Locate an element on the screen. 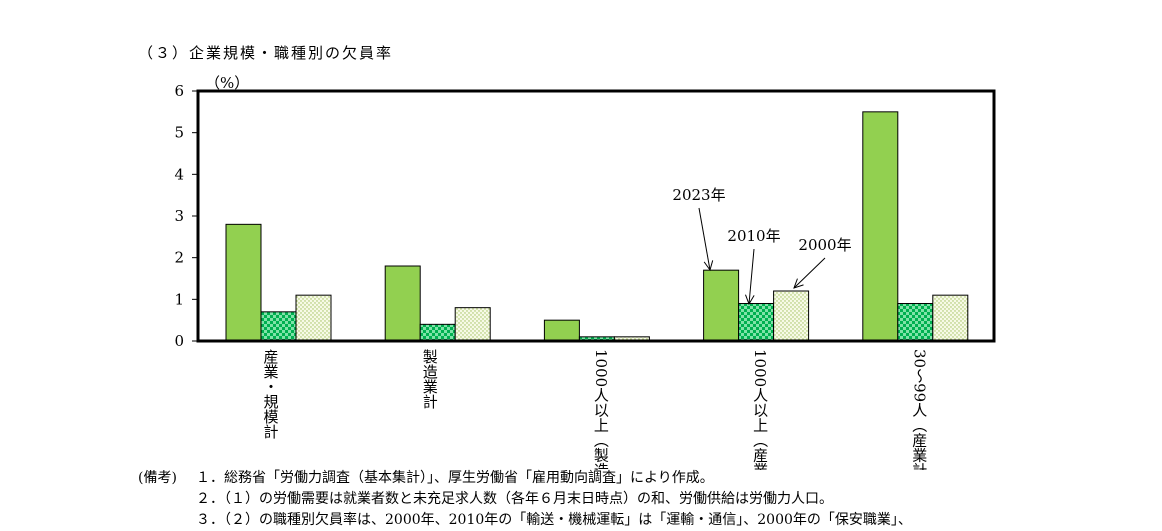  x-category-label: 産業・規模計 is located at coordinates (271, 394).